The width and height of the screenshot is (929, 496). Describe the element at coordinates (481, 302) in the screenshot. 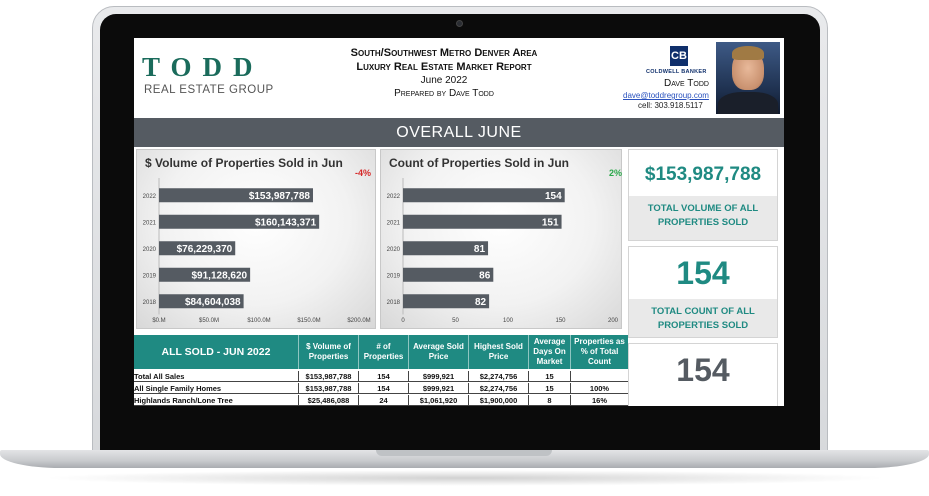

I see `bar-value-label: 82` at that location.